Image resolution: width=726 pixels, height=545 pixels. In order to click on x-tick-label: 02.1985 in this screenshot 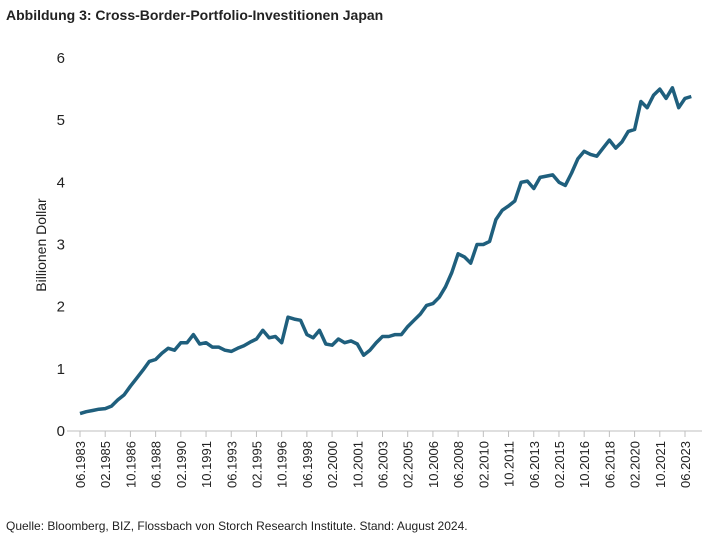, I will do `click(105, 464)`.